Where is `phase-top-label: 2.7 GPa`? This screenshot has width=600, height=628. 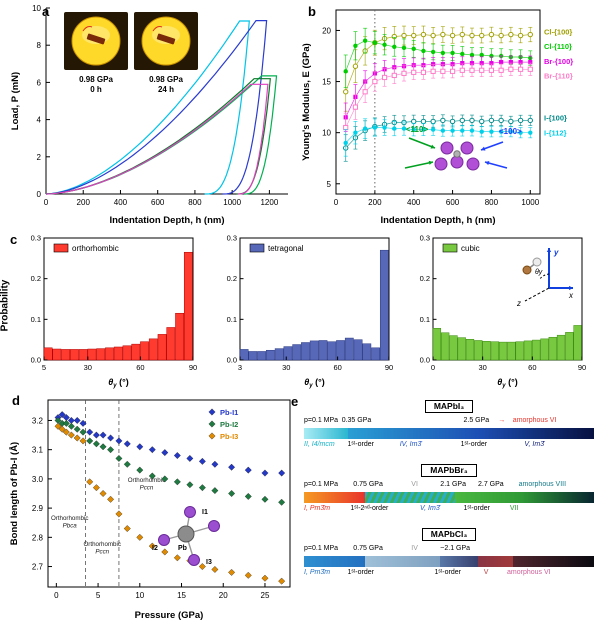 phase-top-label: 2.7 GPa is located at coordinates (491, 484).